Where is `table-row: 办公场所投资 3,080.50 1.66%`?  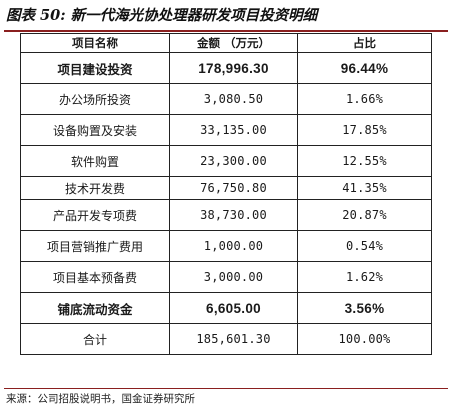
table-row: 办公场所投资 3,080.50 1.66% is located at coordinates (226, 99).